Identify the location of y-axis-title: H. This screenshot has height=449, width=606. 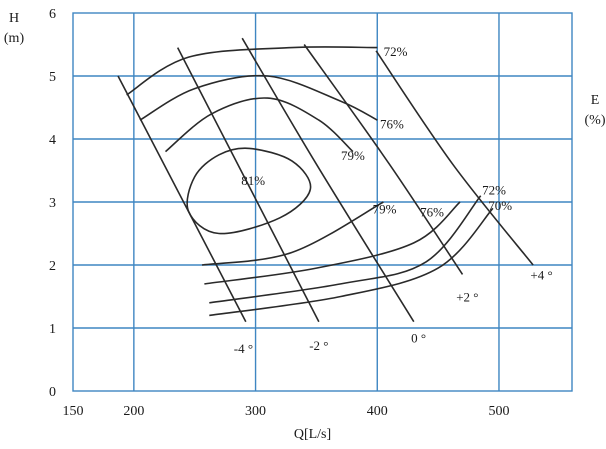
(14, 18).